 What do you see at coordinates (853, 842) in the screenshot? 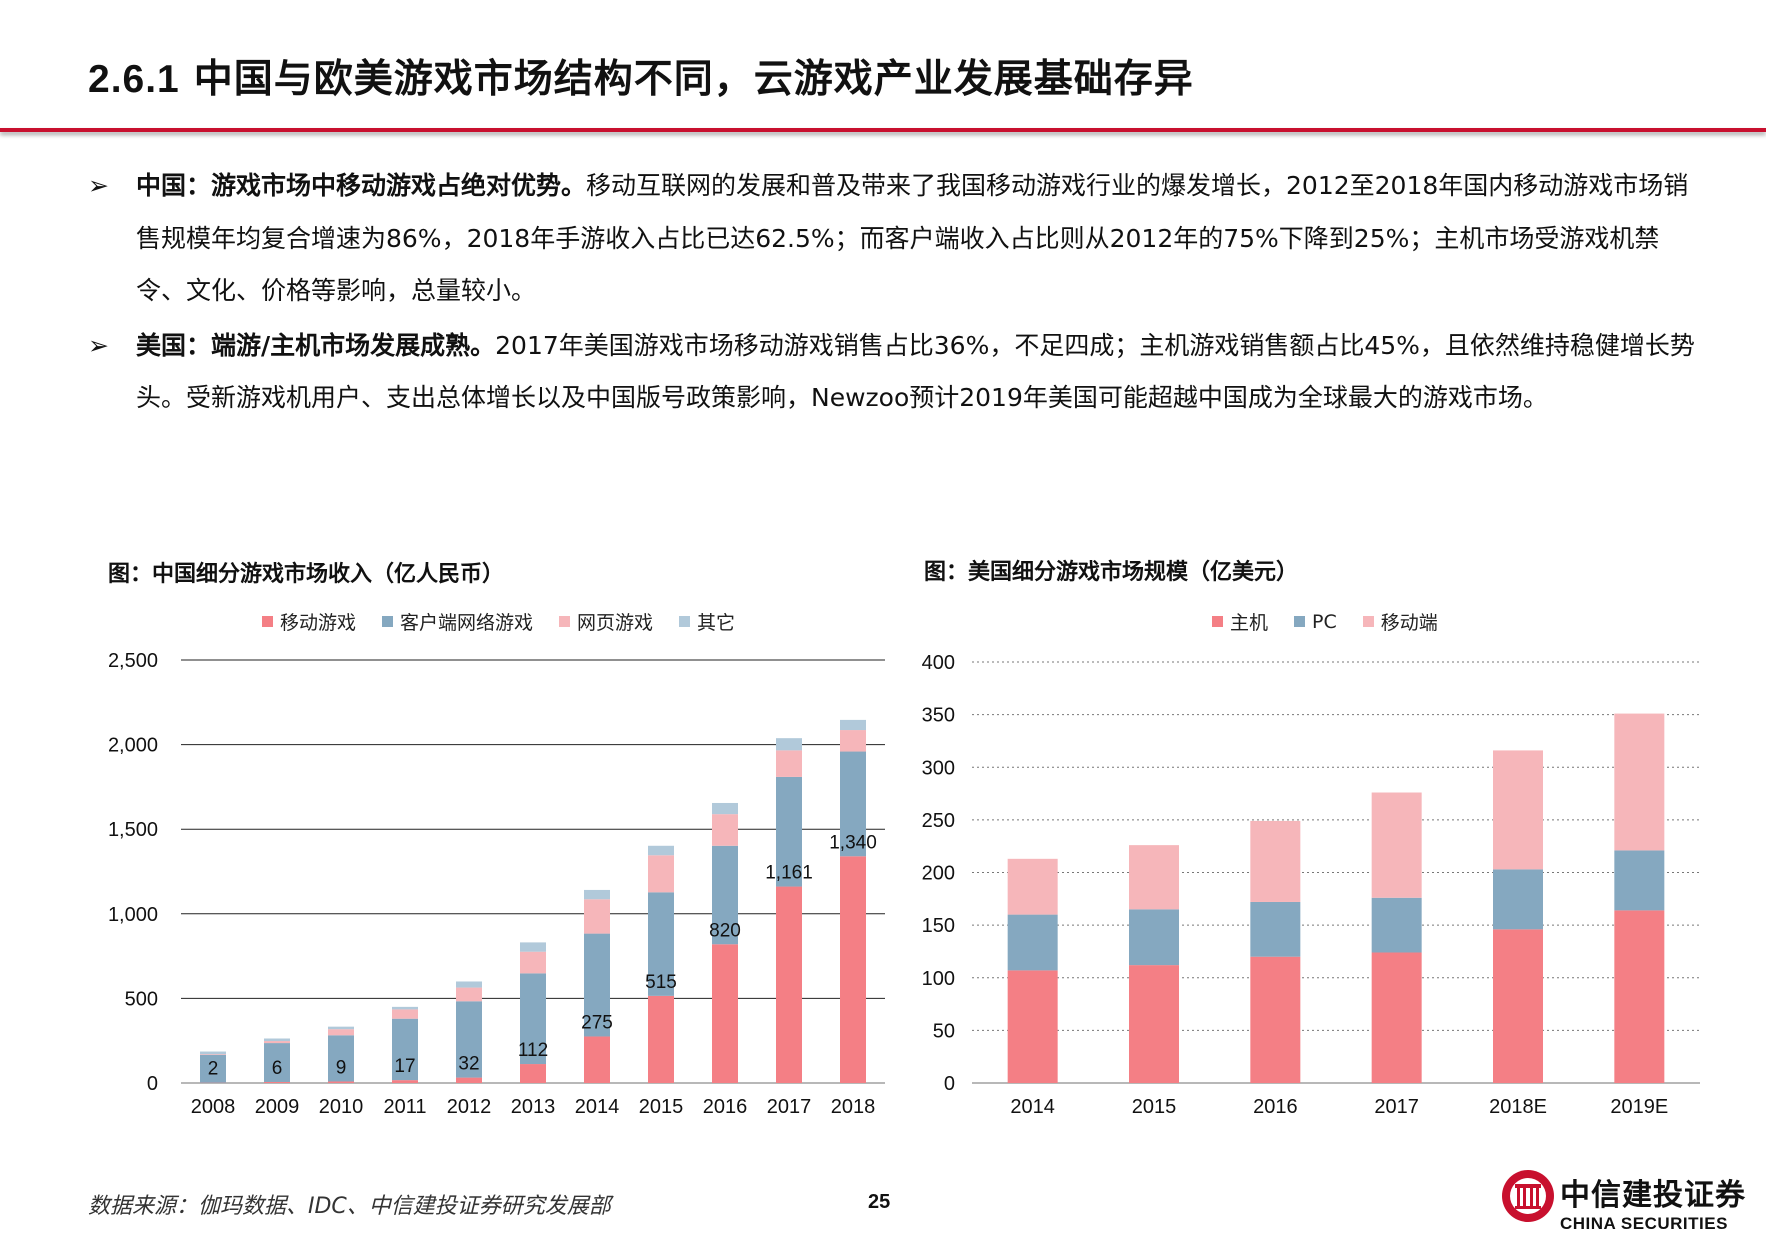
I see `cn-data-label: 1,340` at bounding box center [853, 842].